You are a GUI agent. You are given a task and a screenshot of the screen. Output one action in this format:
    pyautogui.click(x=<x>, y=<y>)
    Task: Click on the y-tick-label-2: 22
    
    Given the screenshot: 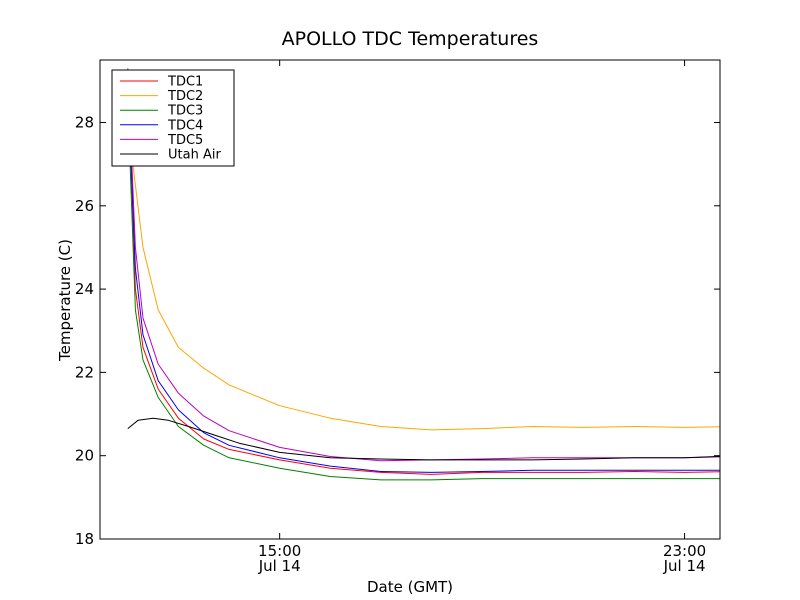 What is the action you would take?
    pyautogui.click(x=84, y=372)
    